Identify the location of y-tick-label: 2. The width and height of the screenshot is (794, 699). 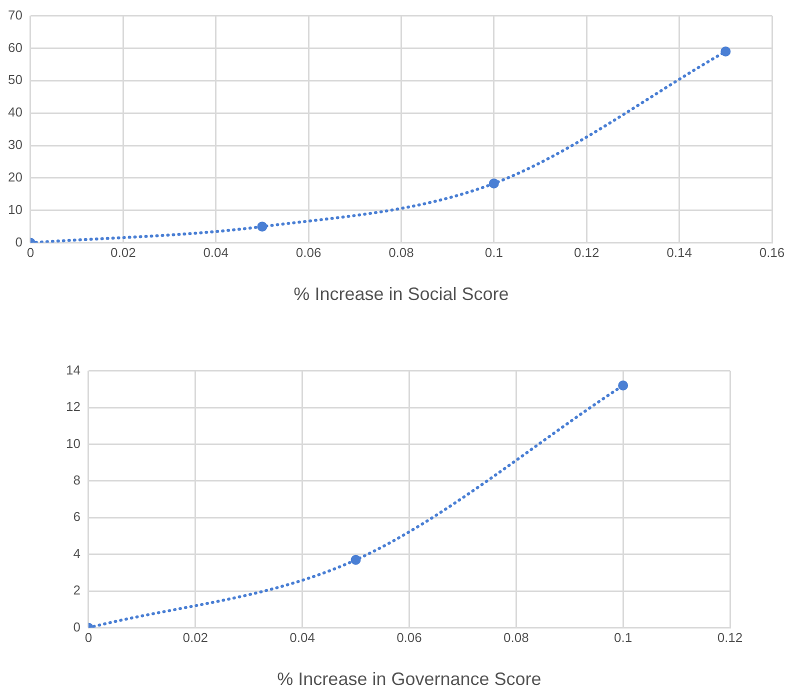
(76, 590).